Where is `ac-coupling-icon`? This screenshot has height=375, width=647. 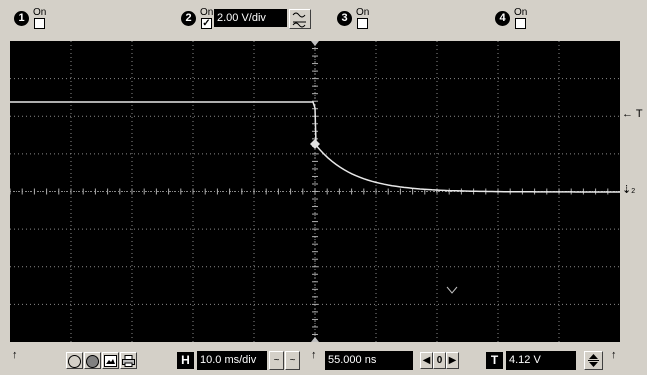 ac-coupling-icon is located at coordinates (300, 19).